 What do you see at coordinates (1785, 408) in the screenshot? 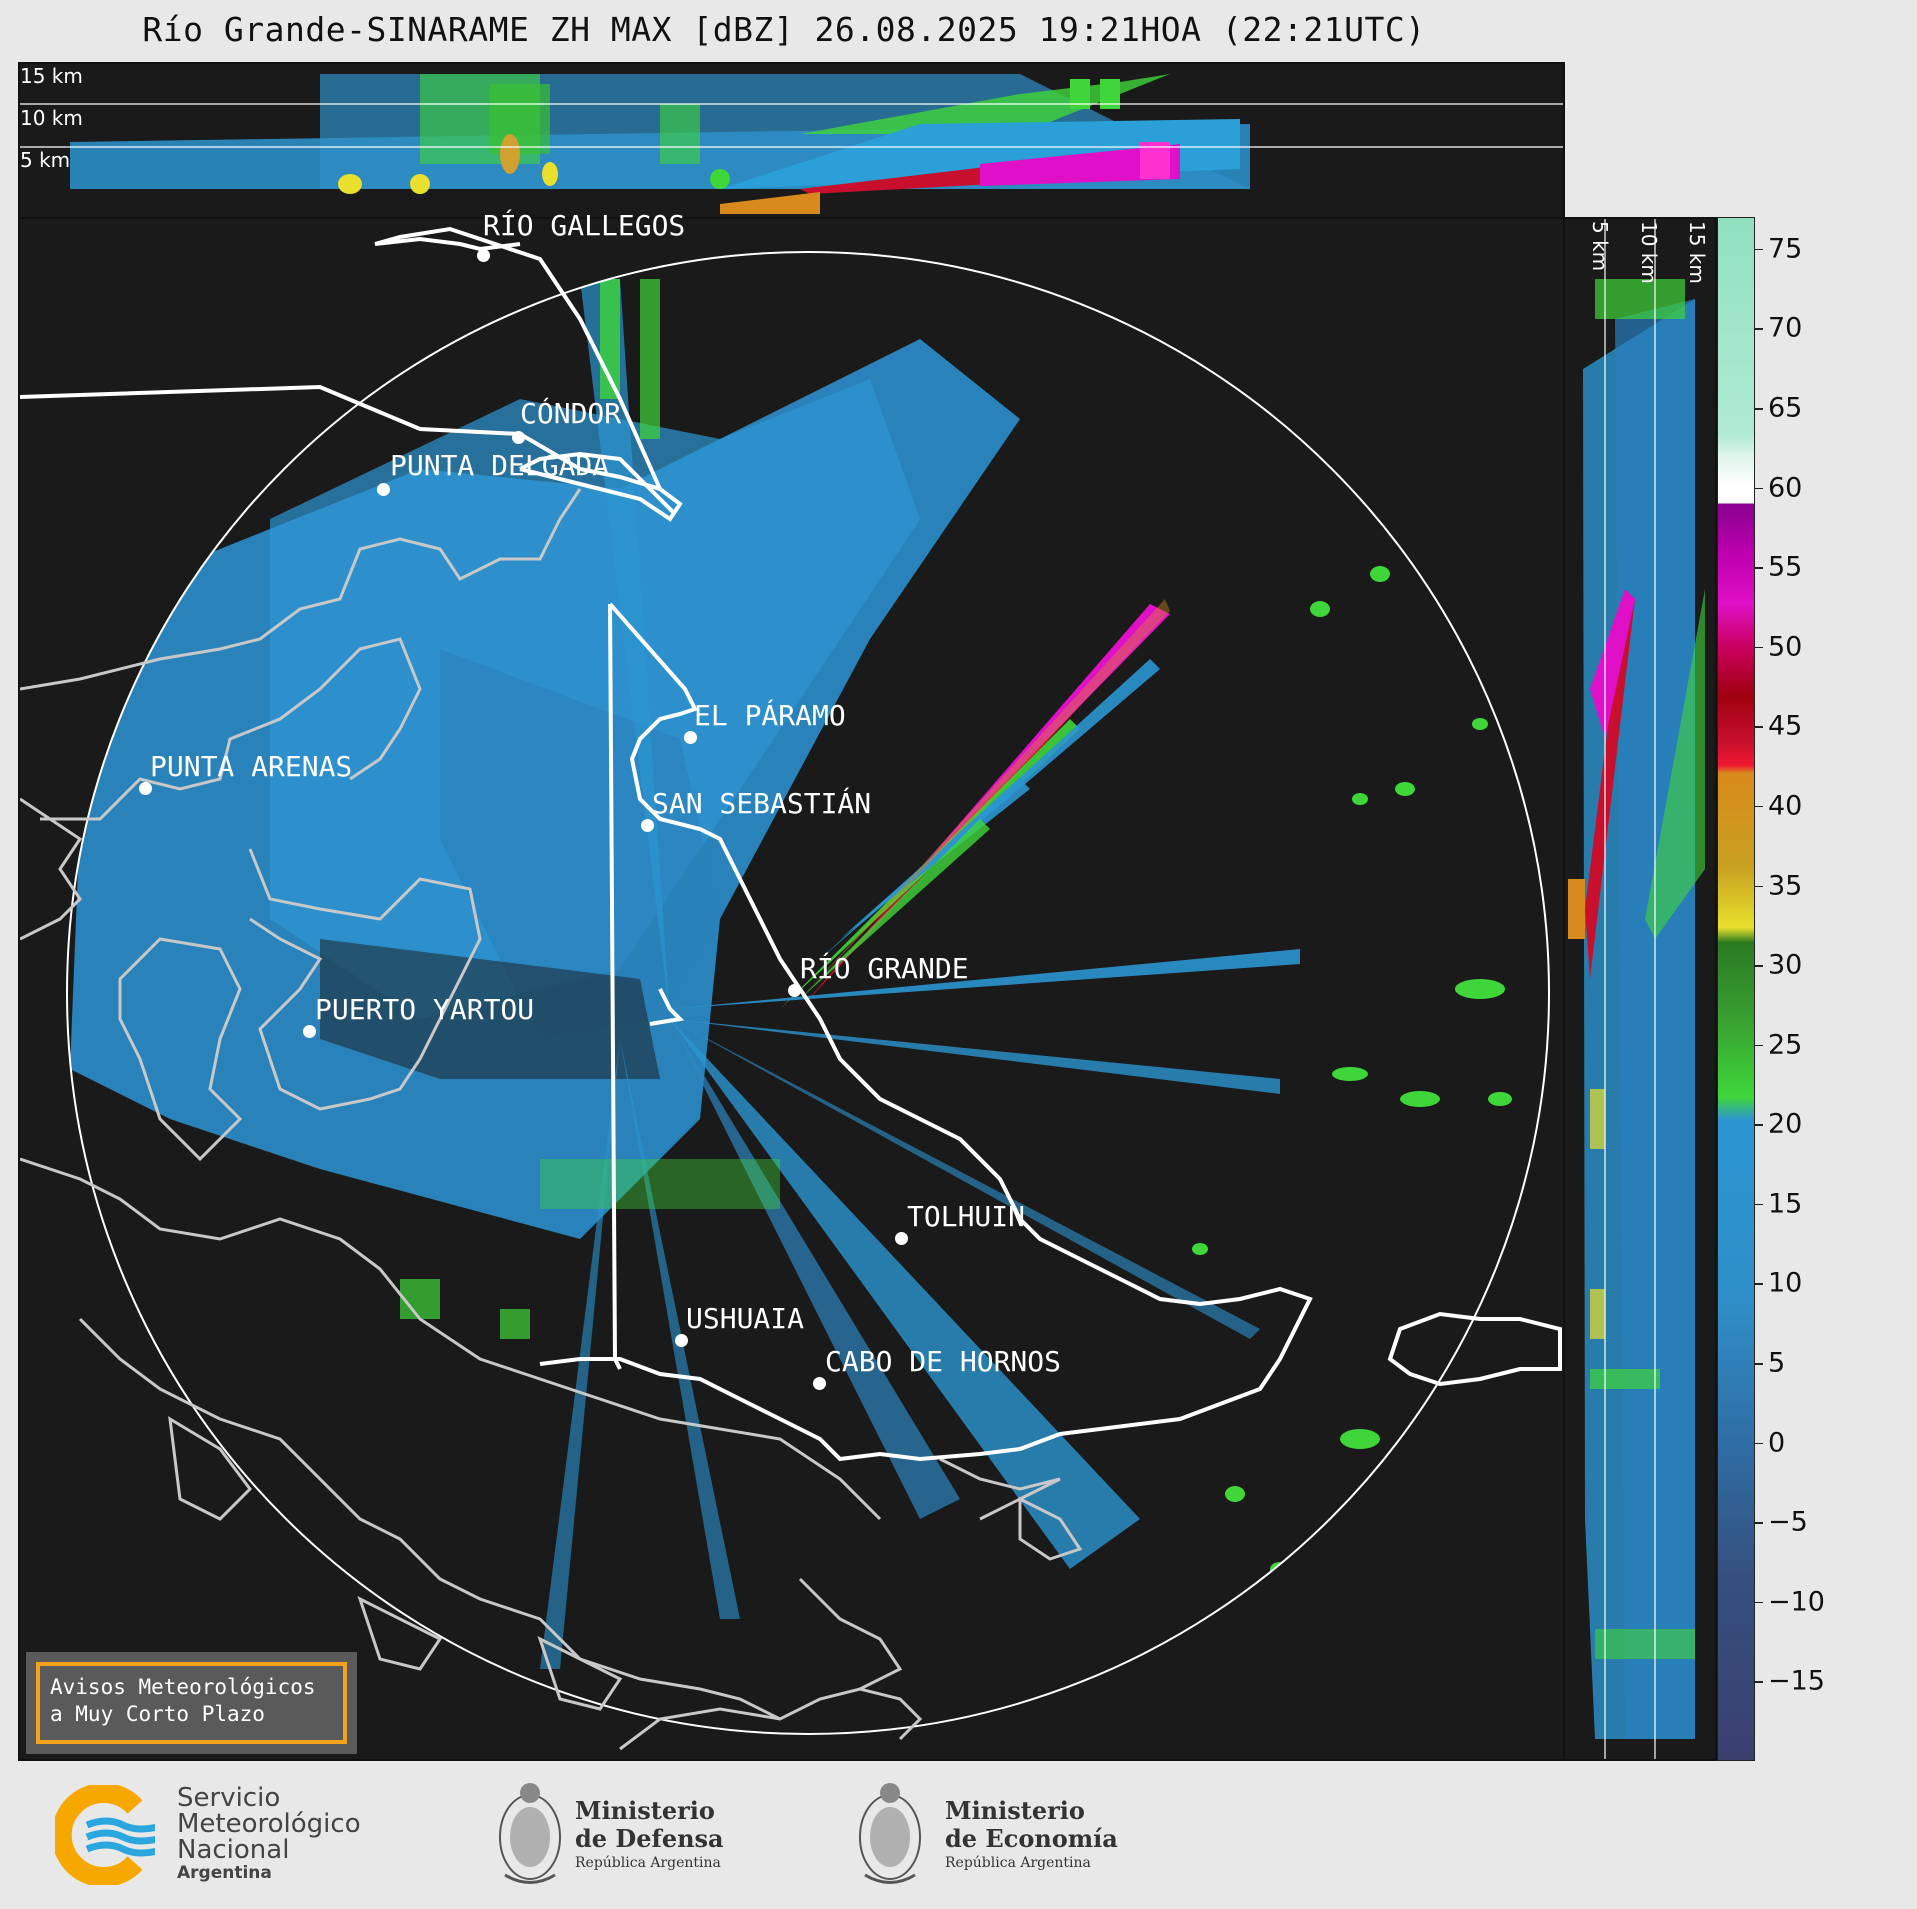
I see `colorbar-tick-label: 65` at bounding box center [1785, 408].